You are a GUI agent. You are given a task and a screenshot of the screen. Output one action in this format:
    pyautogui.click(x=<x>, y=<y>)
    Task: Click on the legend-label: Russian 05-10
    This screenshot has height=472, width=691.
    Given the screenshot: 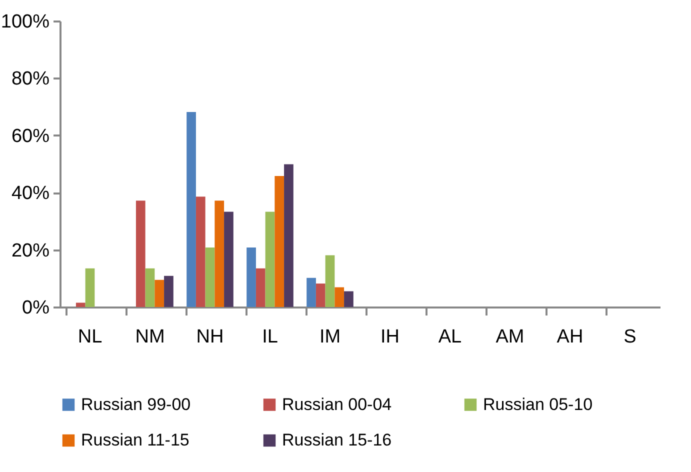 What is the action you would take?
    pyautogui.click(x=538, y=404)
    